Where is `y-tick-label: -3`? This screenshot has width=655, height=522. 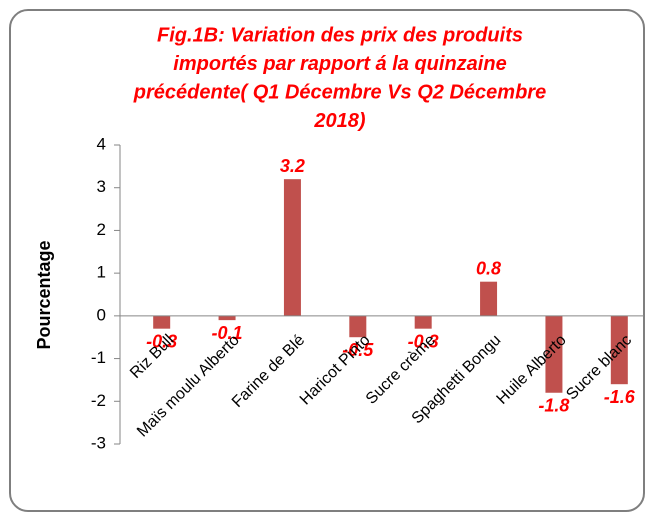
y-tick-label: -3 is located at coordinates (98, 442).